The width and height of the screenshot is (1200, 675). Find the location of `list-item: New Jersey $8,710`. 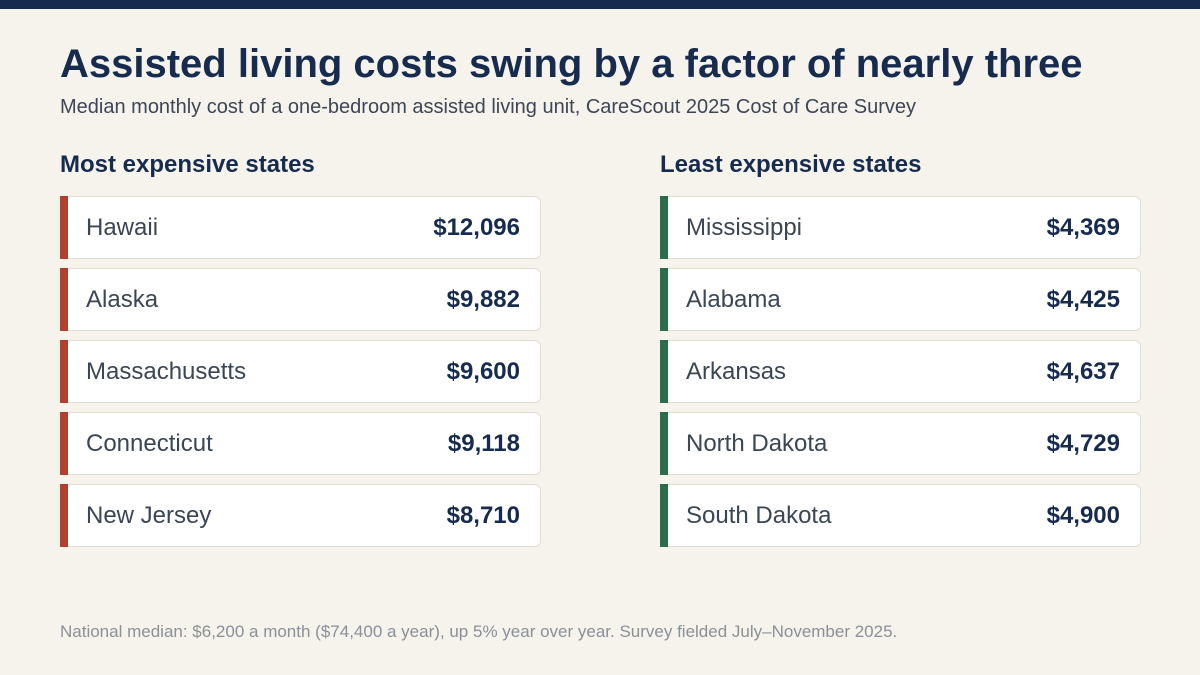

list-item: New Jersey $8,710 is located at coordinates (300, 515).